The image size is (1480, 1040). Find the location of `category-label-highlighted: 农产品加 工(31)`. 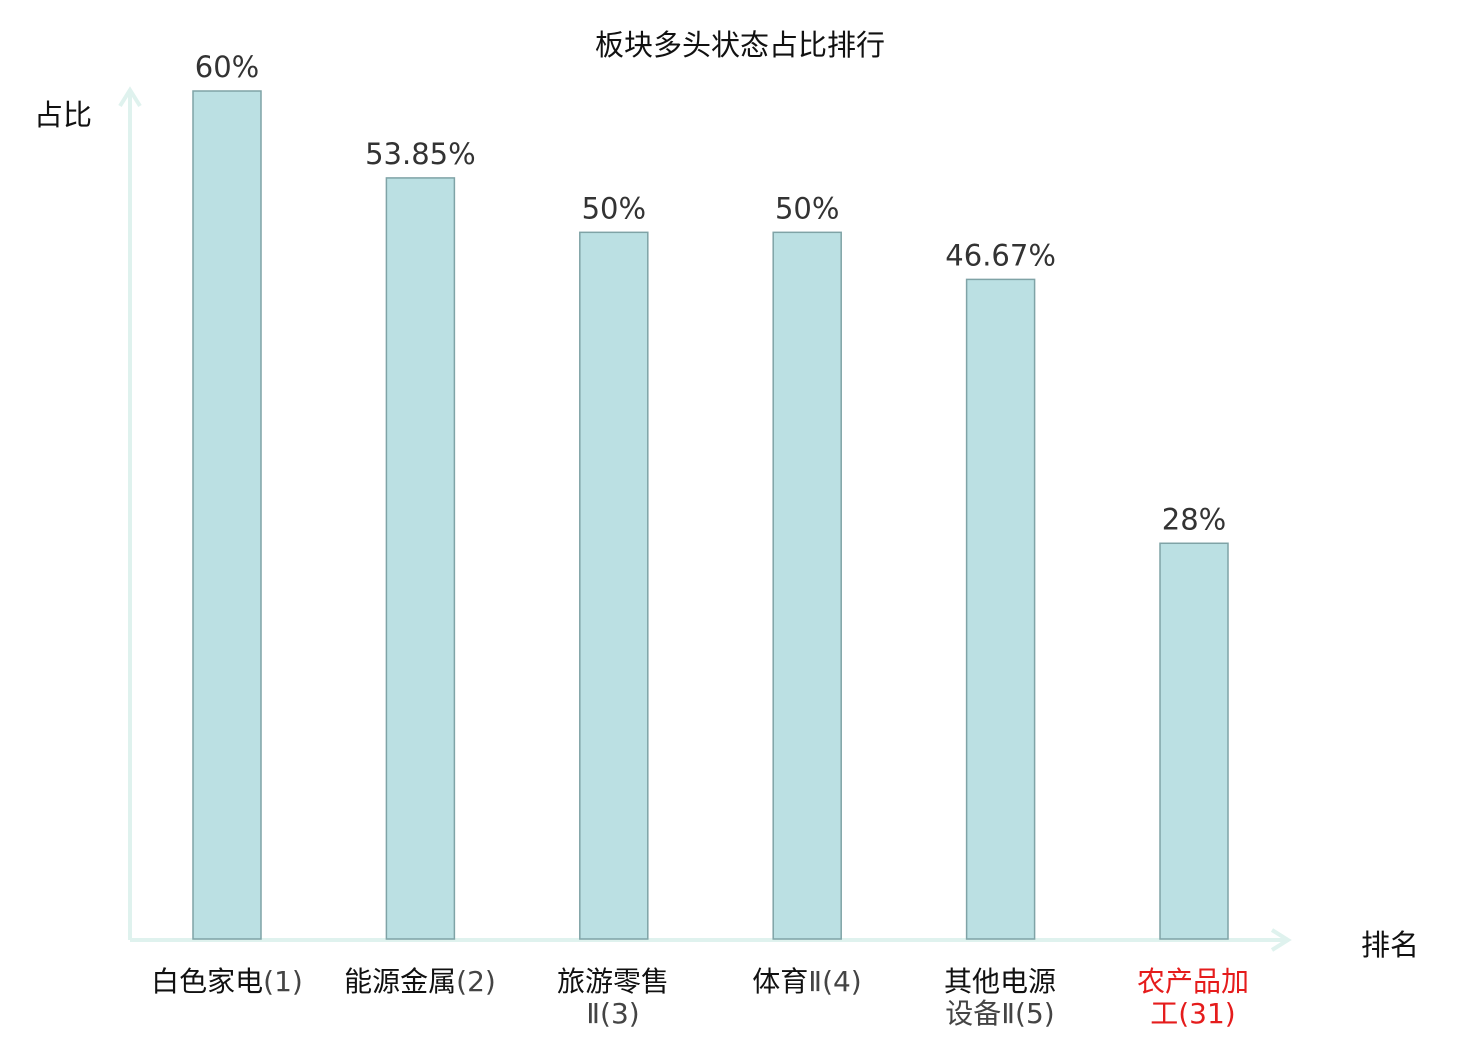

category-label-highlighted: 农产品加 工(31) is located at coordinates (1193, 998).